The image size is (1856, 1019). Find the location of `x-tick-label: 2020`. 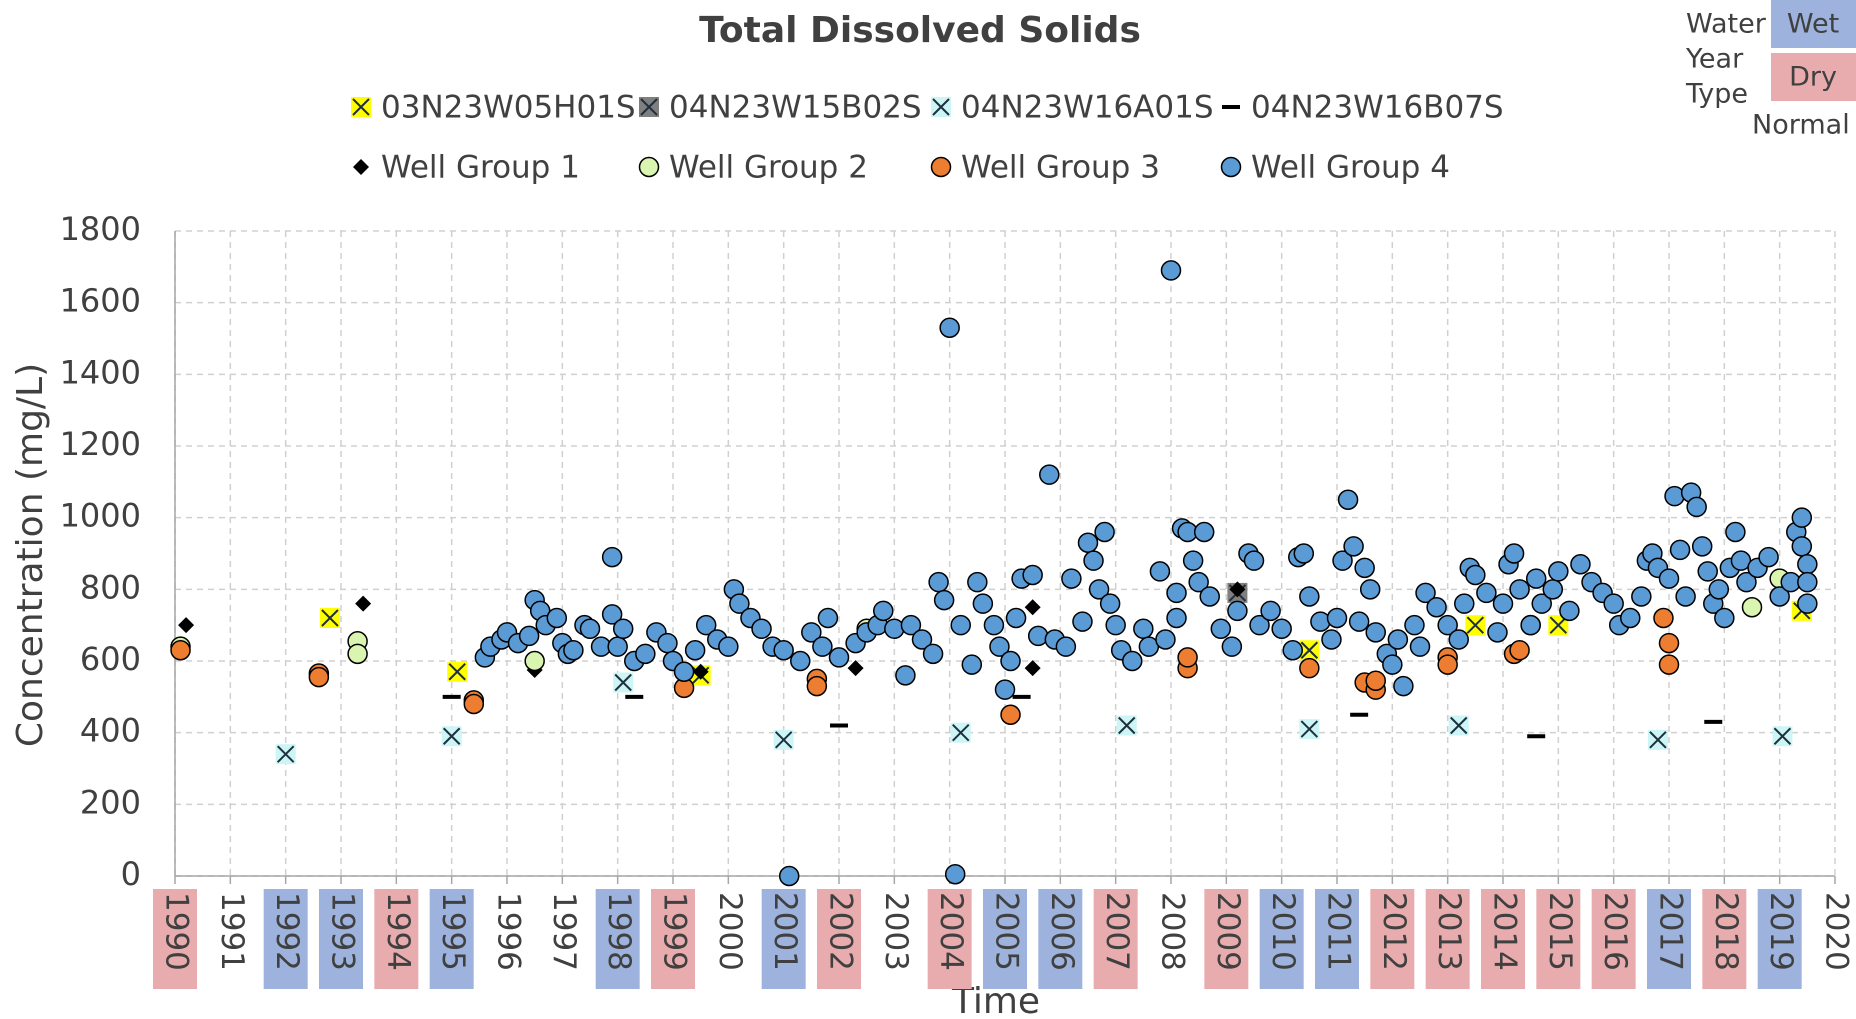

x-tick-label: 2020 is located at coordinates (1837, 931).